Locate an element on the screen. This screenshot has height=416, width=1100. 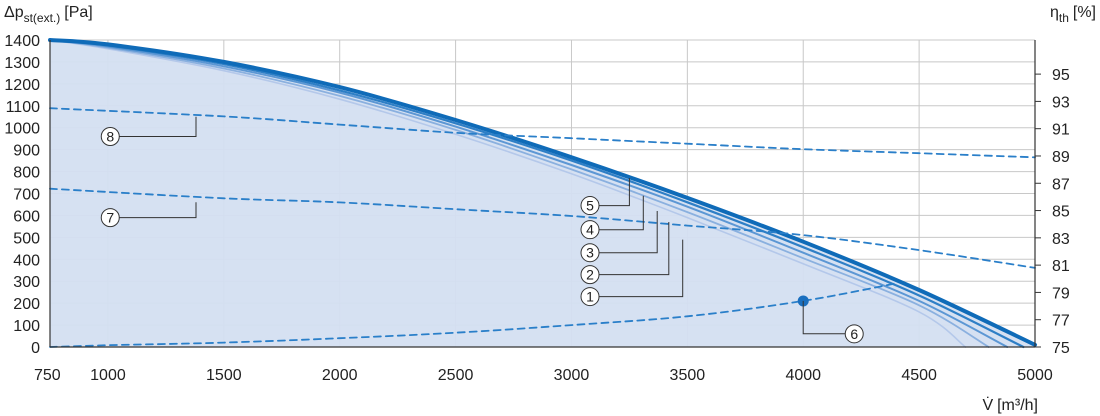
y-tick-label-3: 300 is located at coordinates (26, 282).